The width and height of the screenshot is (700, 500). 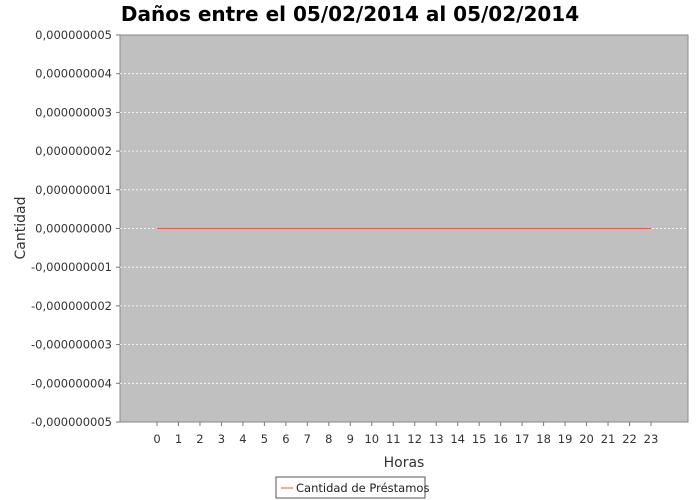 What do you see at coordinates (371, 439) in the screenshot?
I see `x-tick-label: 10` at bounding box center [371, 439].